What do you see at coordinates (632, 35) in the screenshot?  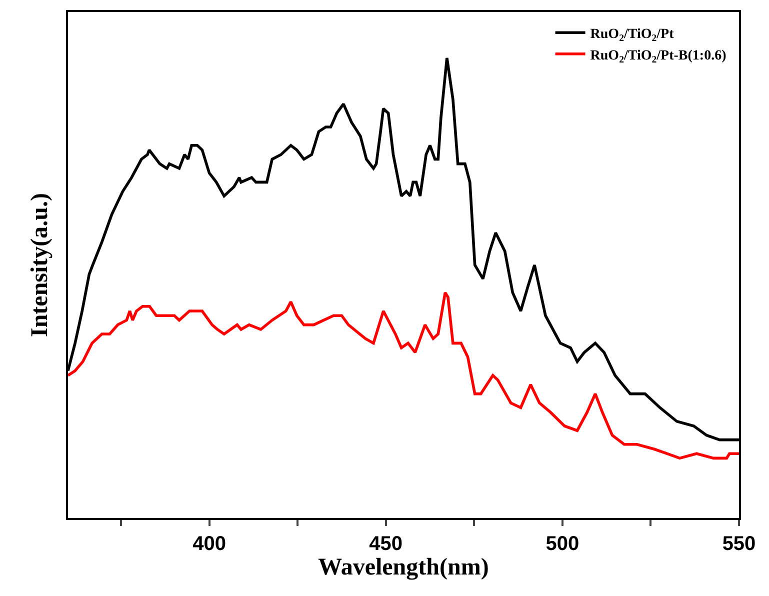 I see `legend-label: RuO$_{2}$/TiO$_{2}$/Pt` at bounding box center [632, 35].